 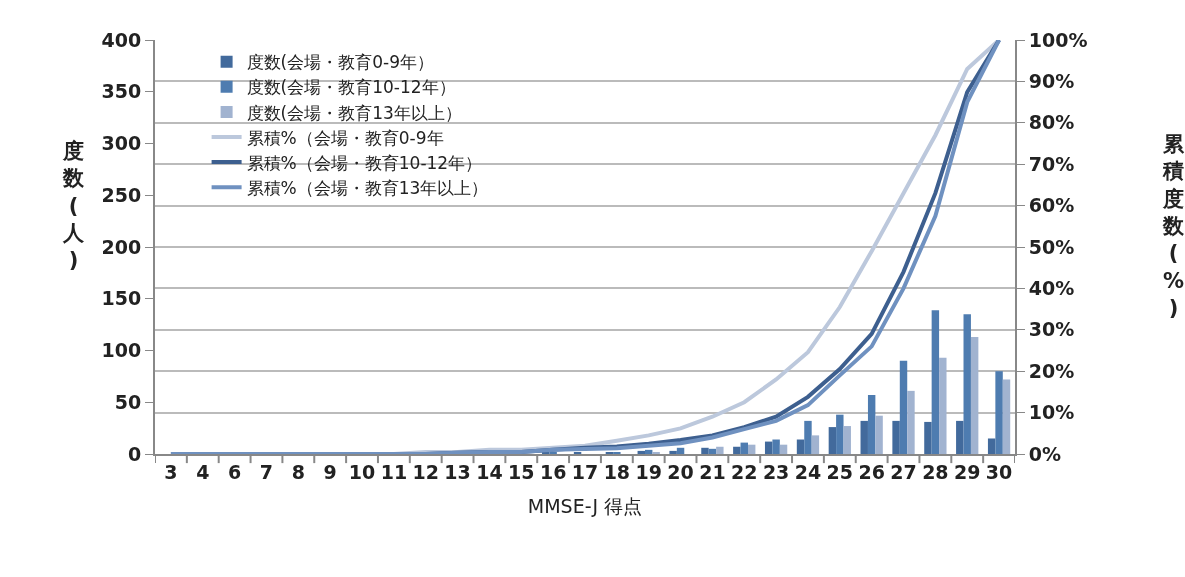 What do you see at coordinates (235, 471) in the screenshot?
I see `x-tick-label: 6` at bounding box center [235, 471].